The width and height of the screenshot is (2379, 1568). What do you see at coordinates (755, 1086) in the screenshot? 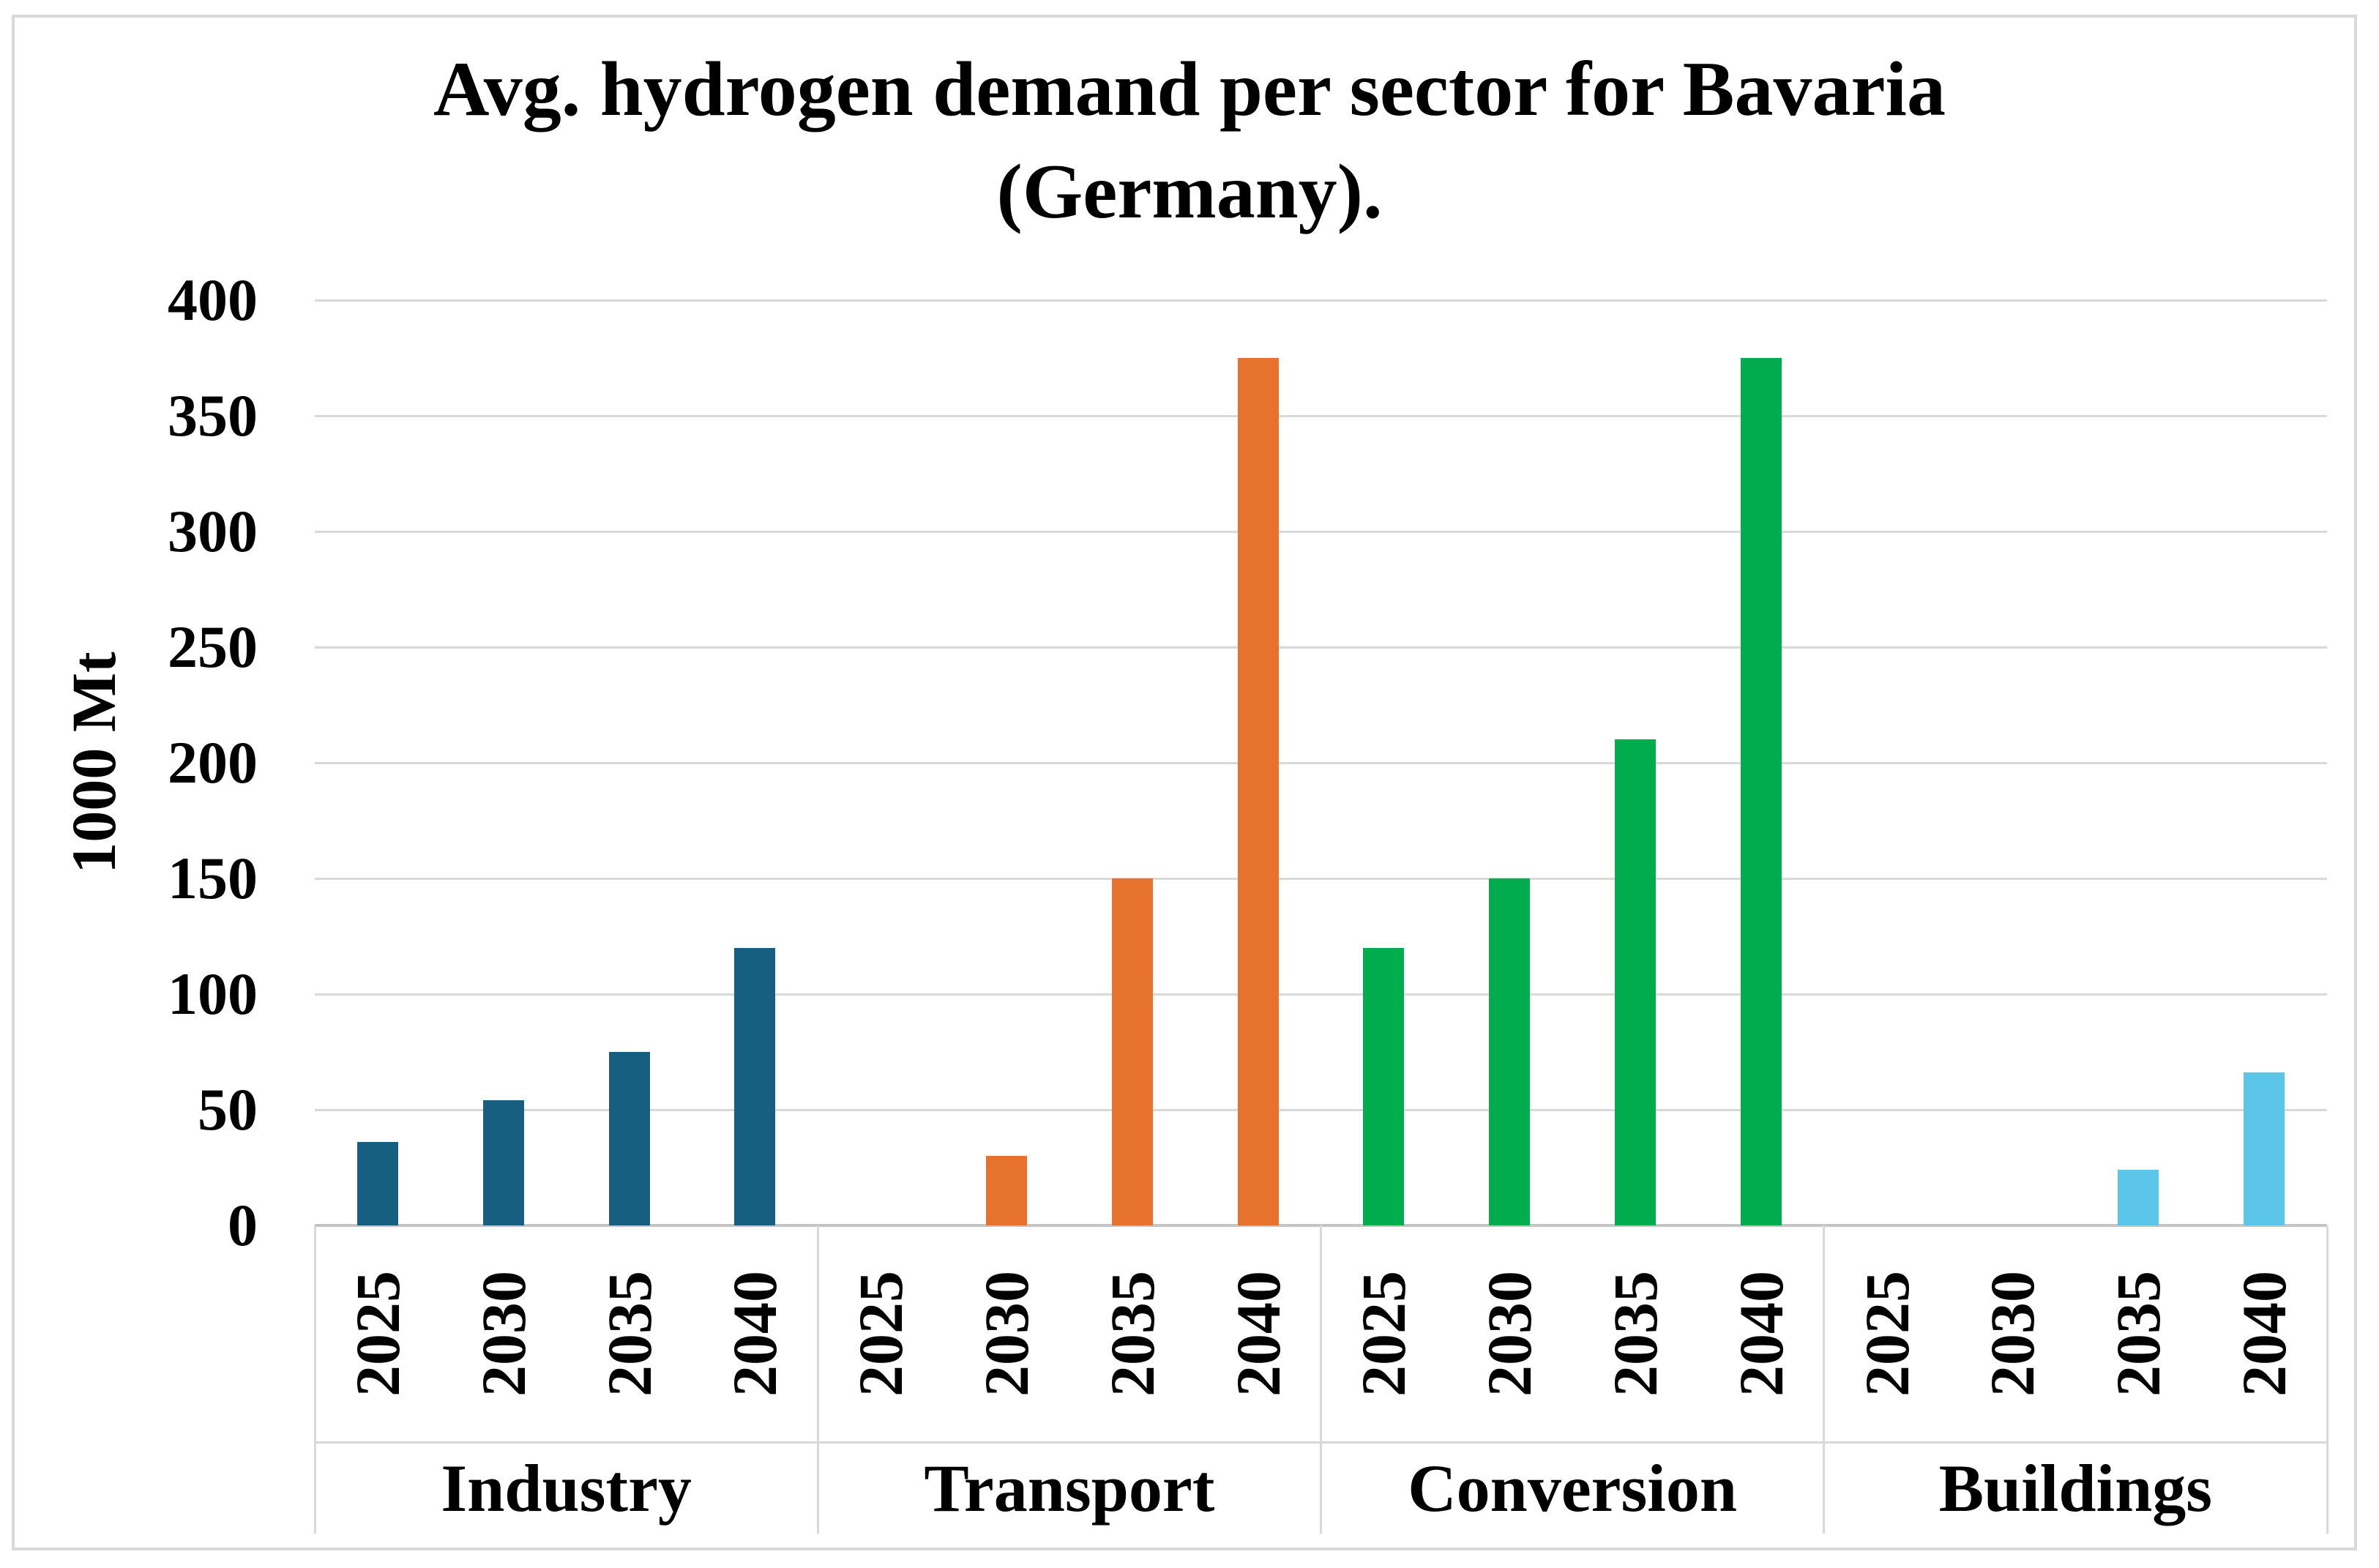
I see `bar-industry-2040` at bounding box center [755, 1086].